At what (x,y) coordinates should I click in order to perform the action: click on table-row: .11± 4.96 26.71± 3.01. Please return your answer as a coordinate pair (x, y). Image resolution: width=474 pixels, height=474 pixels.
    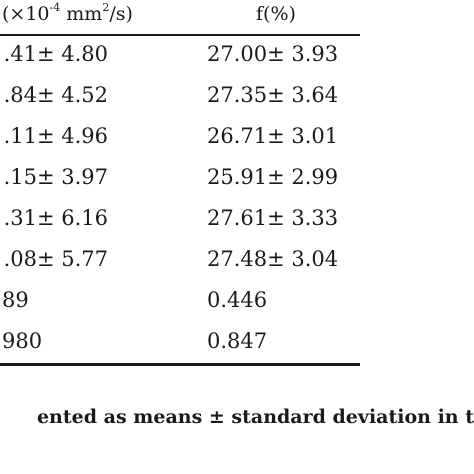
    Looking at the image, I should click on (237, 137).